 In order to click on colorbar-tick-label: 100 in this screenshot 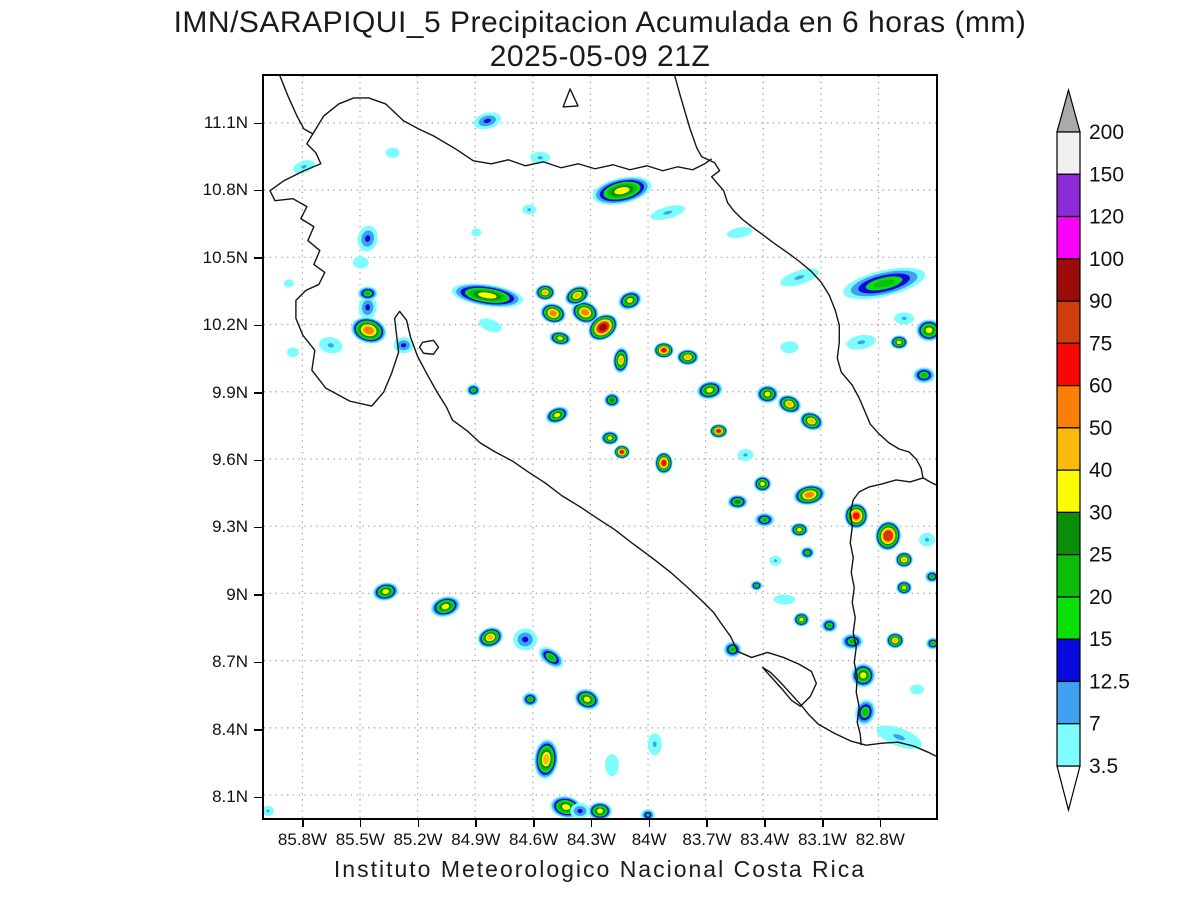, I will do `click(1106, 259)`.